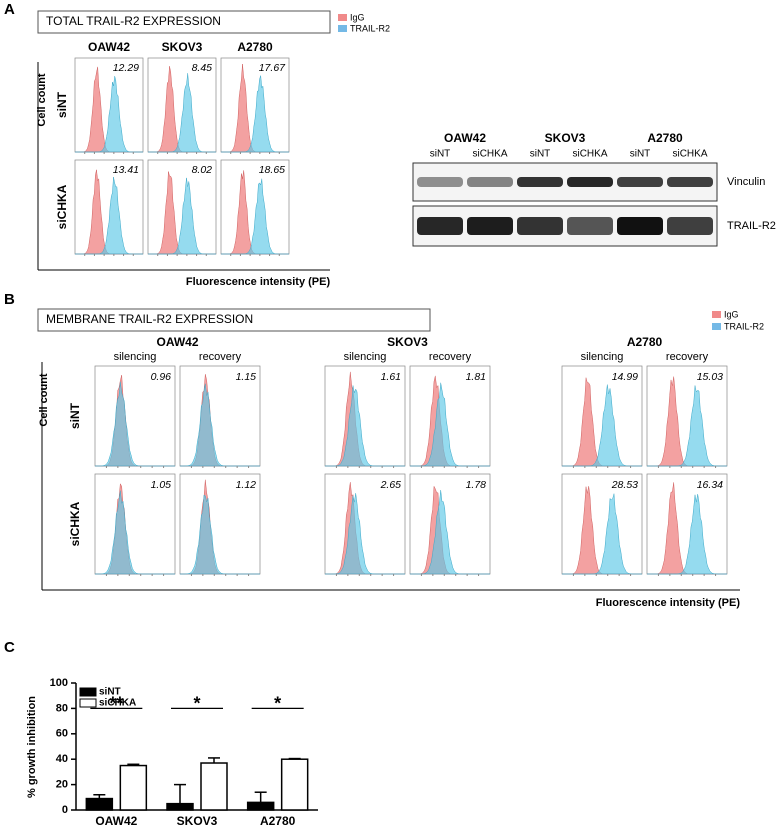 The image size is (778, 825). Describe the element at coordinates (272, 68) in the screenshot. I see `mfi-ratio: 17.67` at that location.